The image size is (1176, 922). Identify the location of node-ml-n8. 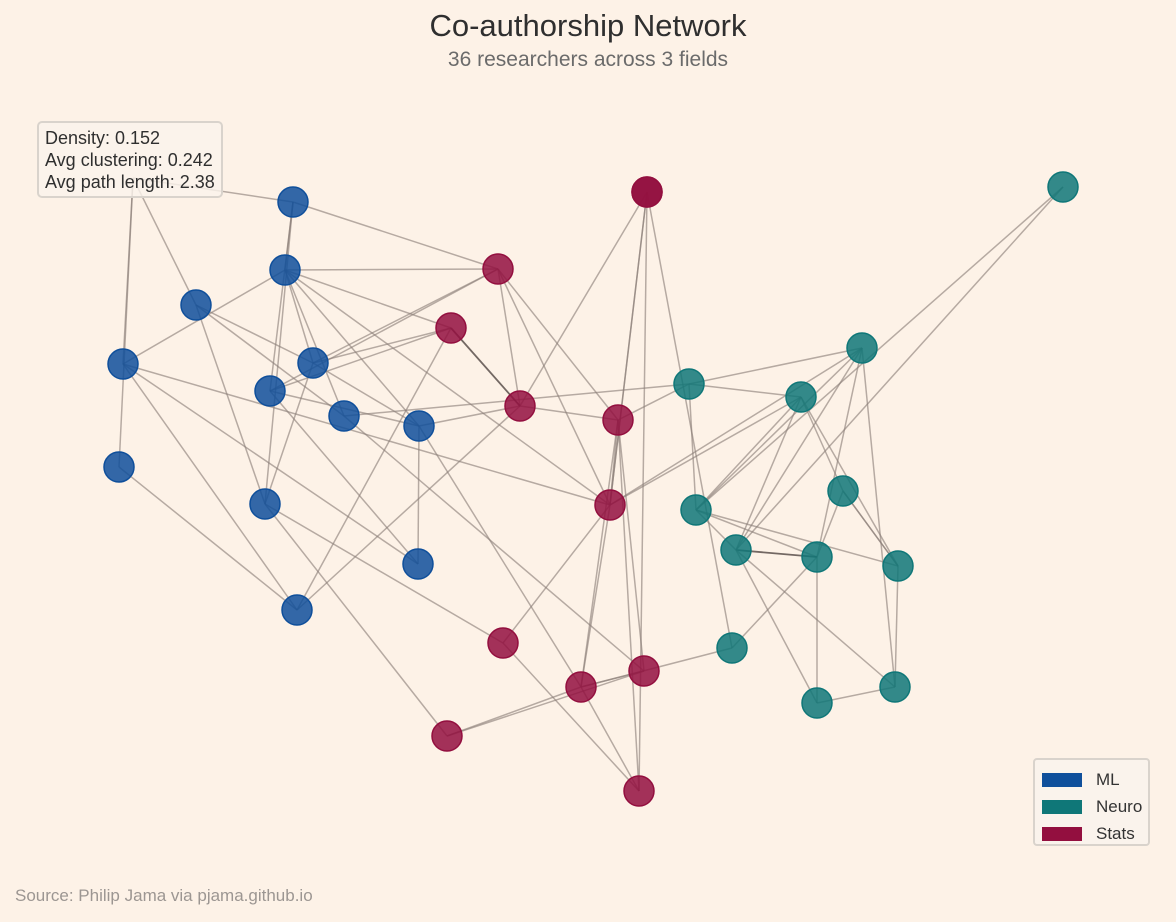
(419, 426).